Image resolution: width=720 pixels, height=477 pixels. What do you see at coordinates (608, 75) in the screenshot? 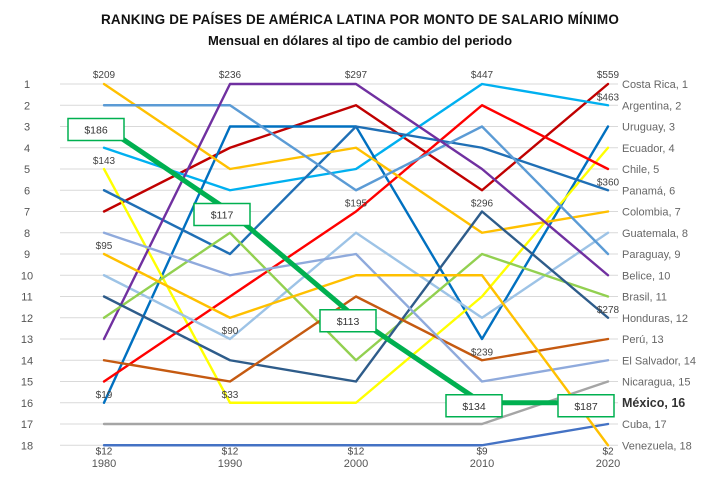
I see `top-value-label: $559` at bounding box center [608, 75].